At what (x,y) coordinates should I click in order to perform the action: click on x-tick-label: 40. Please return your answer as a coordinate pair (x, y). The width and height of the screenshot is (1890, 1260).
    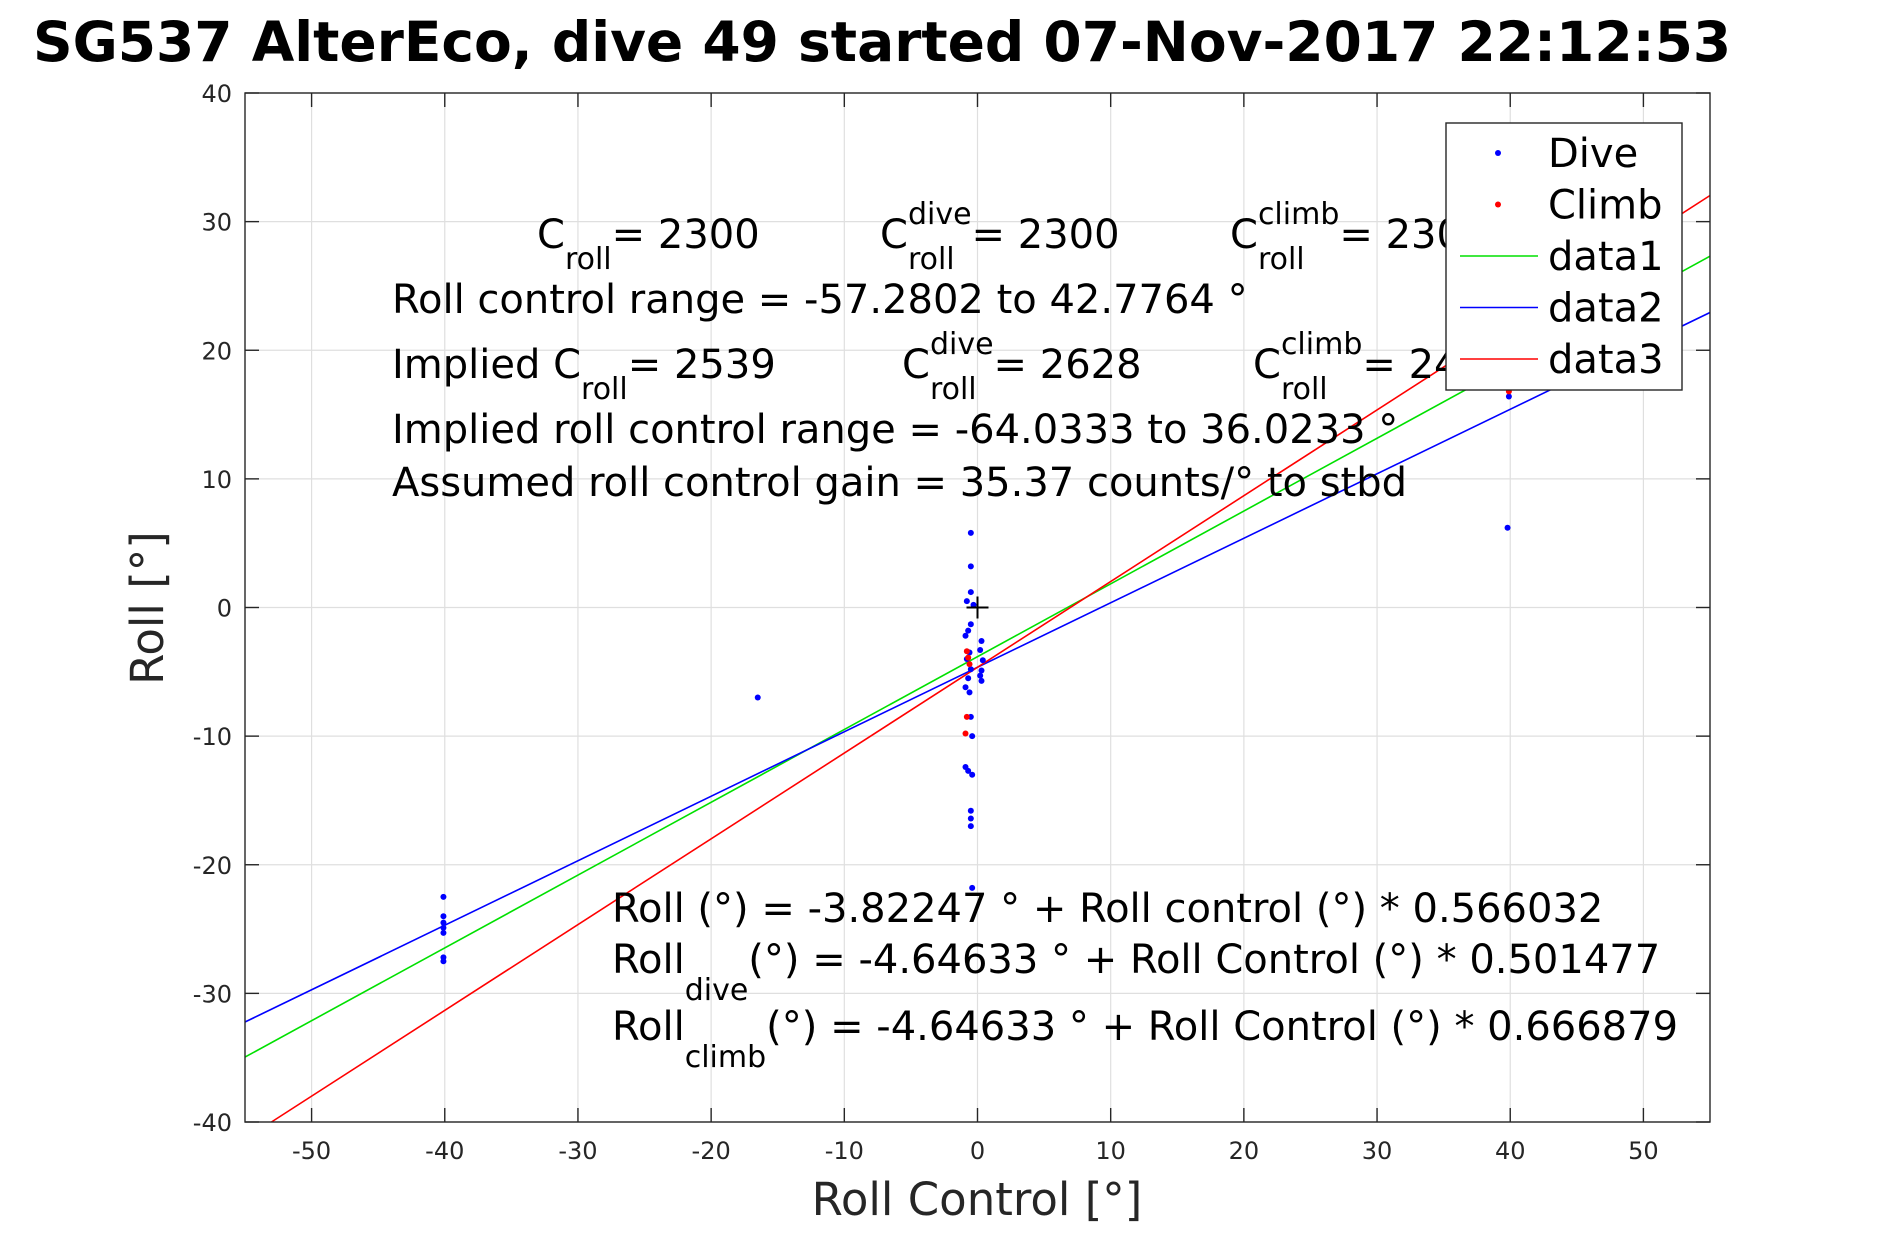
    Looking at the image, I should click on (1510, 1151).